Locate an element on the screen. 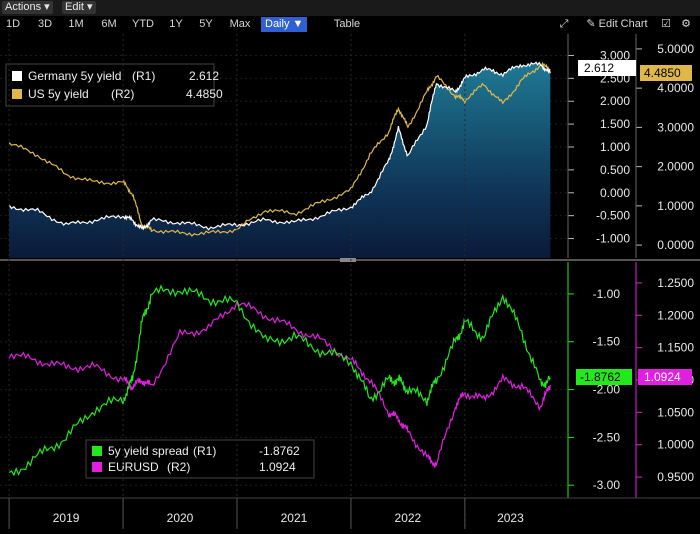  frequency-label: Daily is located at coordinates (277, 24).